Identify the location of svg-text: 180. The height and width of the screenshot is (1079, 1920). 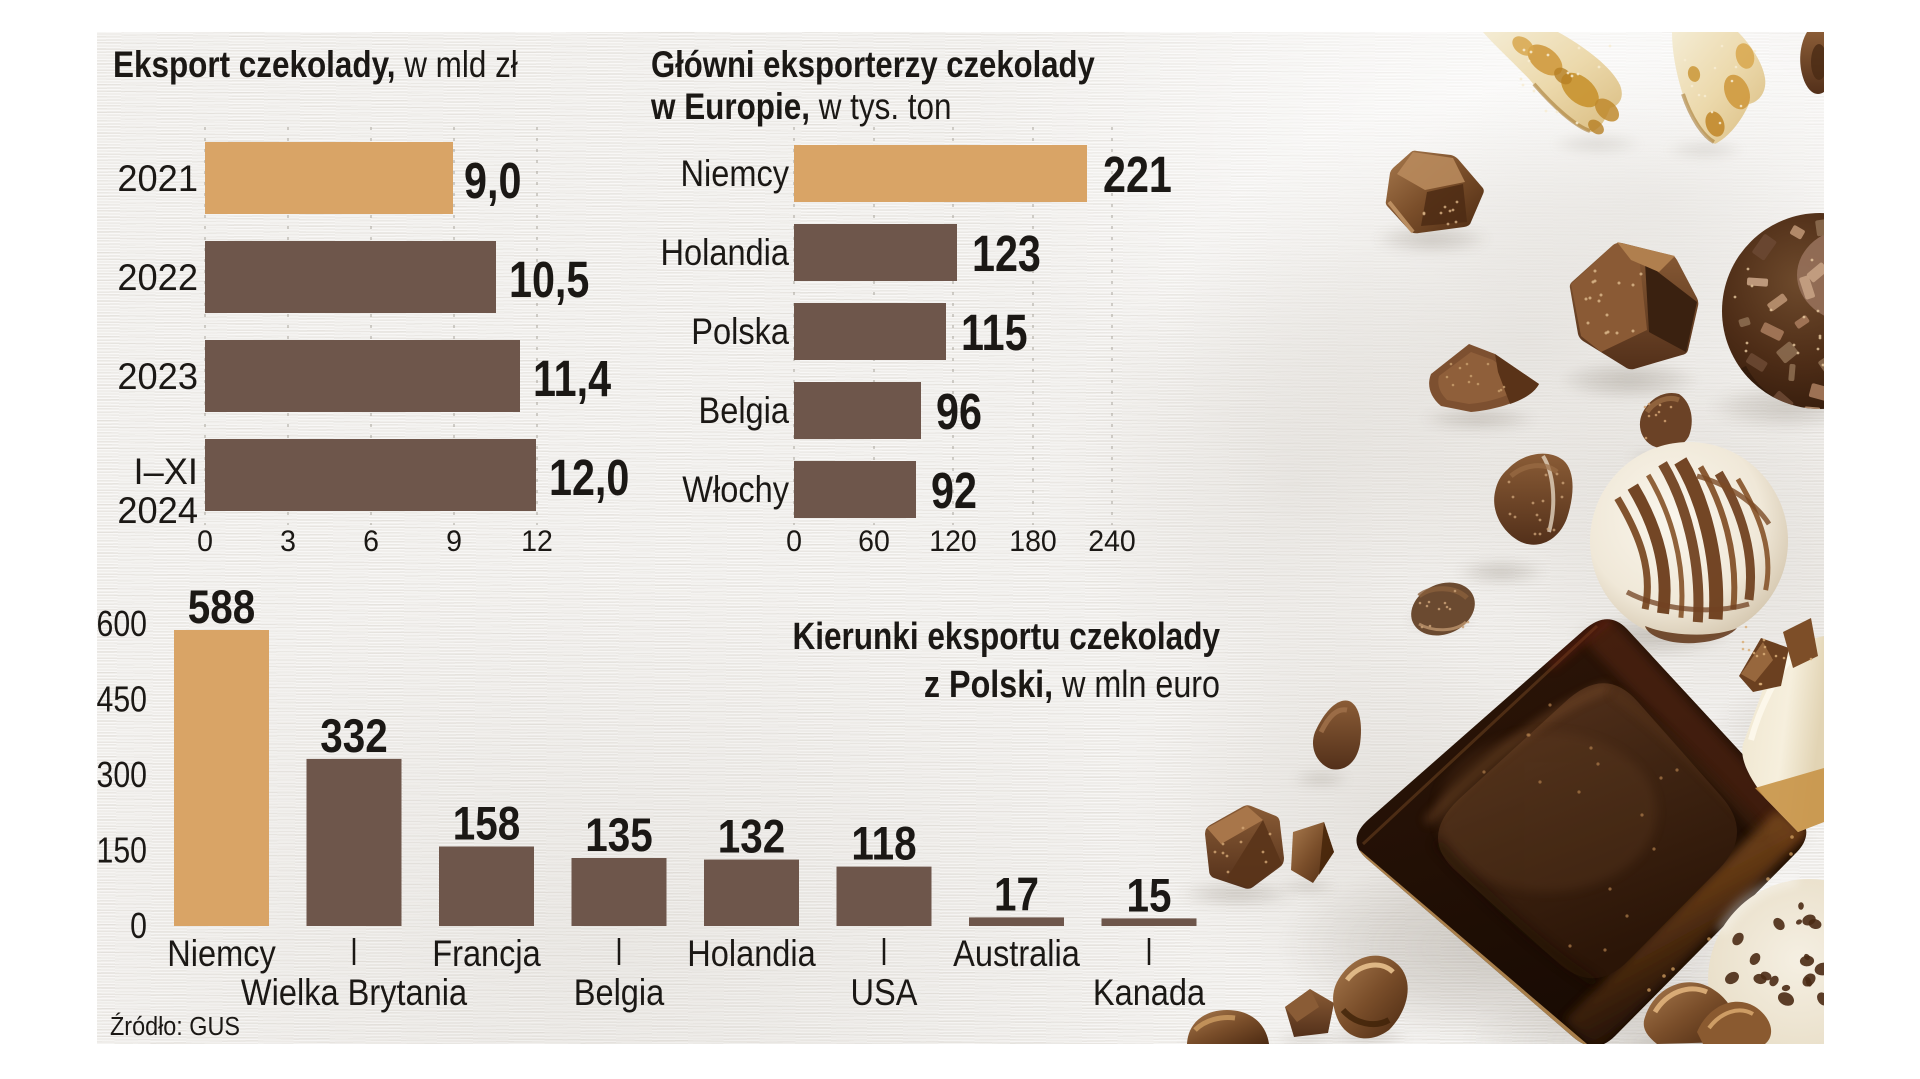
(1033, 541).